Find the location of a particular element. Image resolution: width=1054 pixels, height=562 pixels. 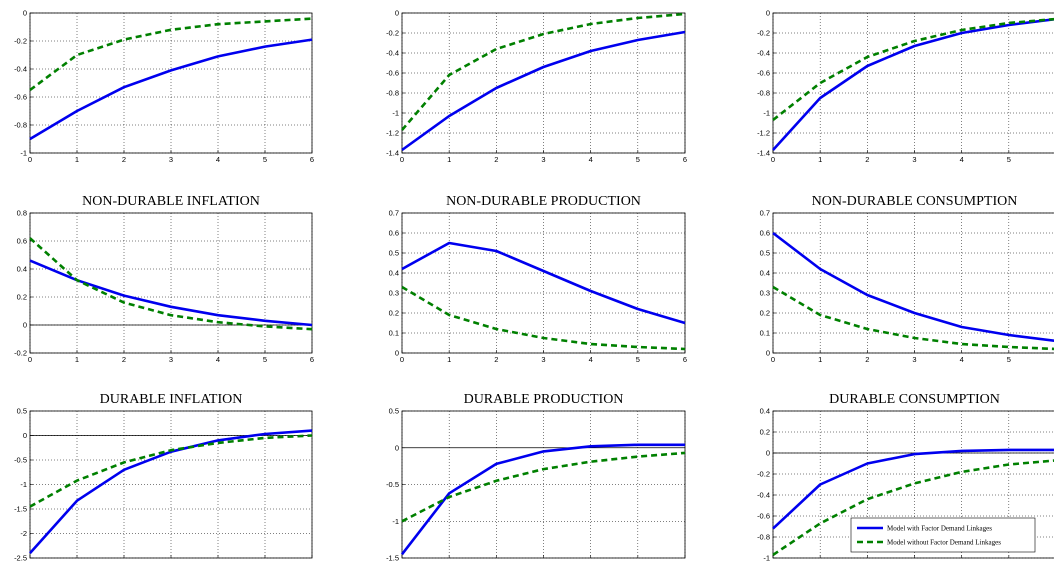

y-tick-label: 0.5 is located at coordinates (22, 411).